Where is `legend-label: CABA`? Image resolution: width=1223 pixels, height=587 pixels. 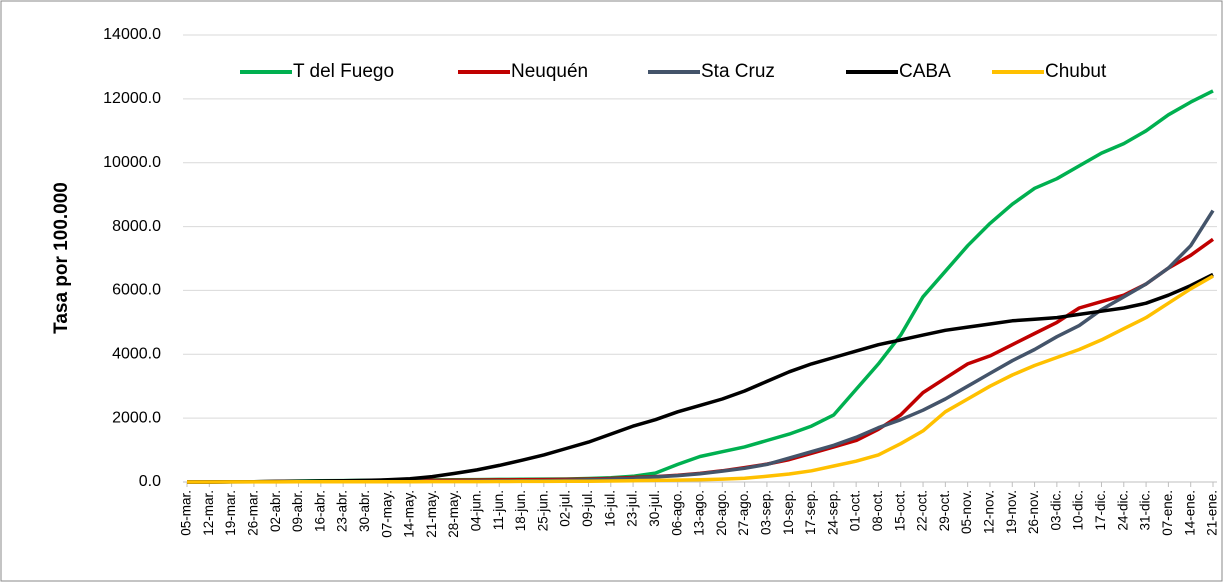 legend-label: CABA is located at coordinates (925, 71).